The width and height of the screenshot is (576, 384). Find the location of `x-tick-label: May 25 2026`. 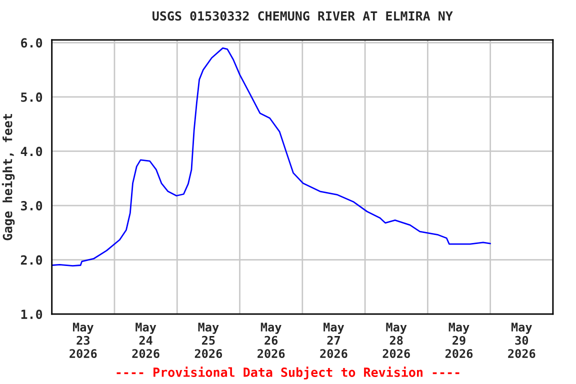

x-tick-label: May 25 2026 is located at coordinates (208, 340).